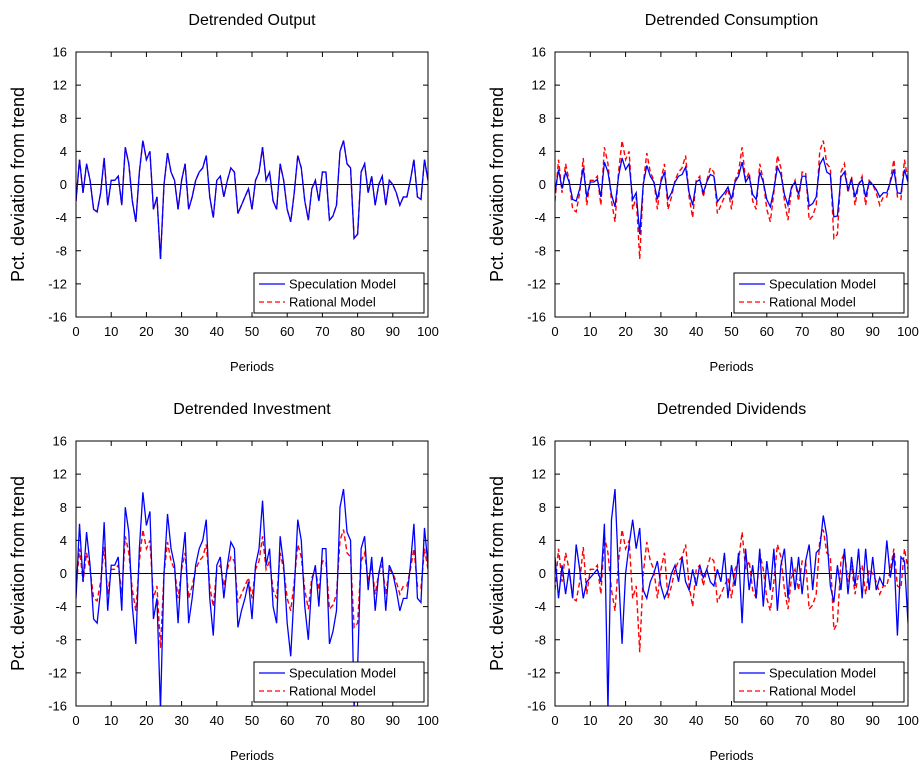  Describe the element at coordinates (111, 720) in the screenshot. I see `investment-x-tick-label: 10` at that location.